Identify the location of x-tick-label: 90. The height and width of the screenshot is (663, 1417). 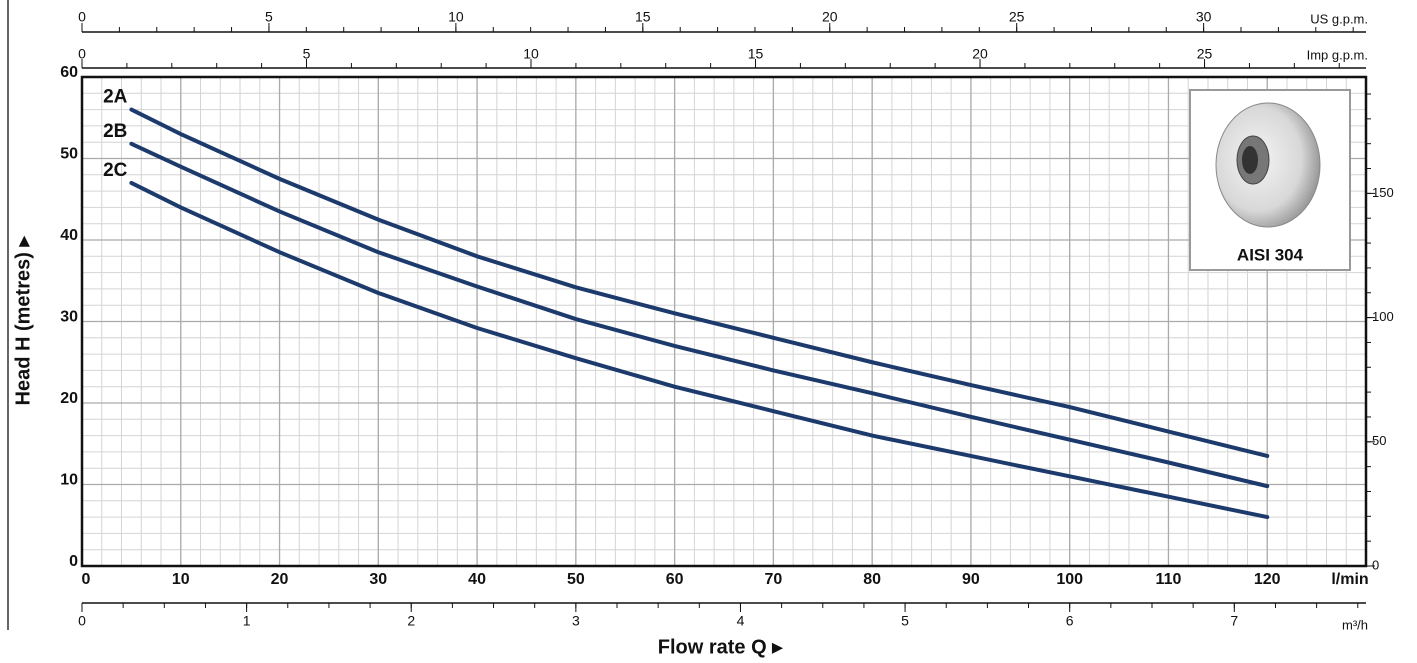
(971, 579).